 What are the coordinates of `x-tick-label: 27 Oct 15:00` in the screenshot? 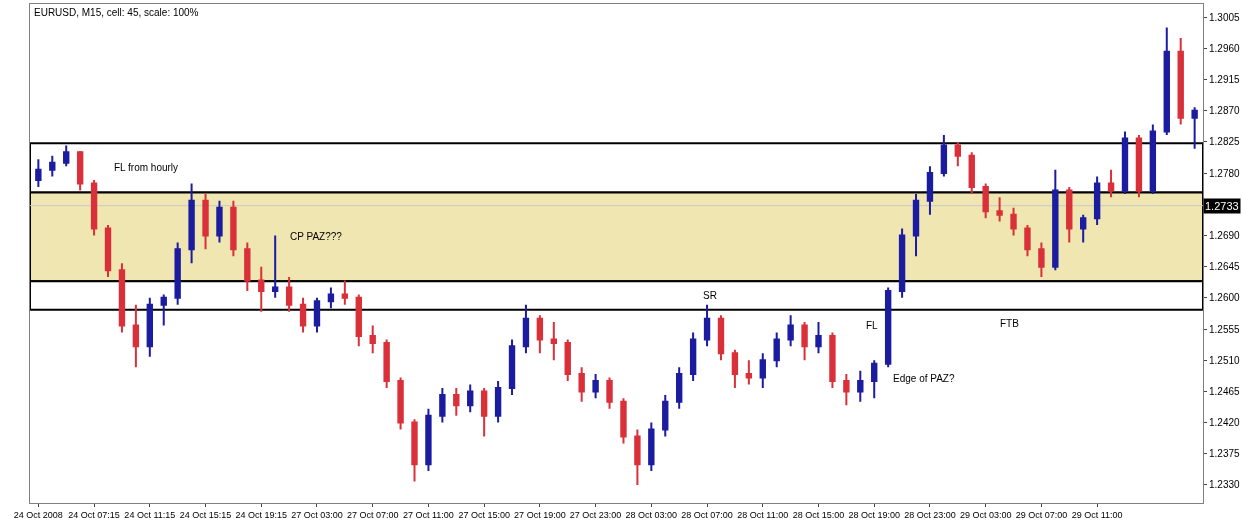 It's located at (484, 514).